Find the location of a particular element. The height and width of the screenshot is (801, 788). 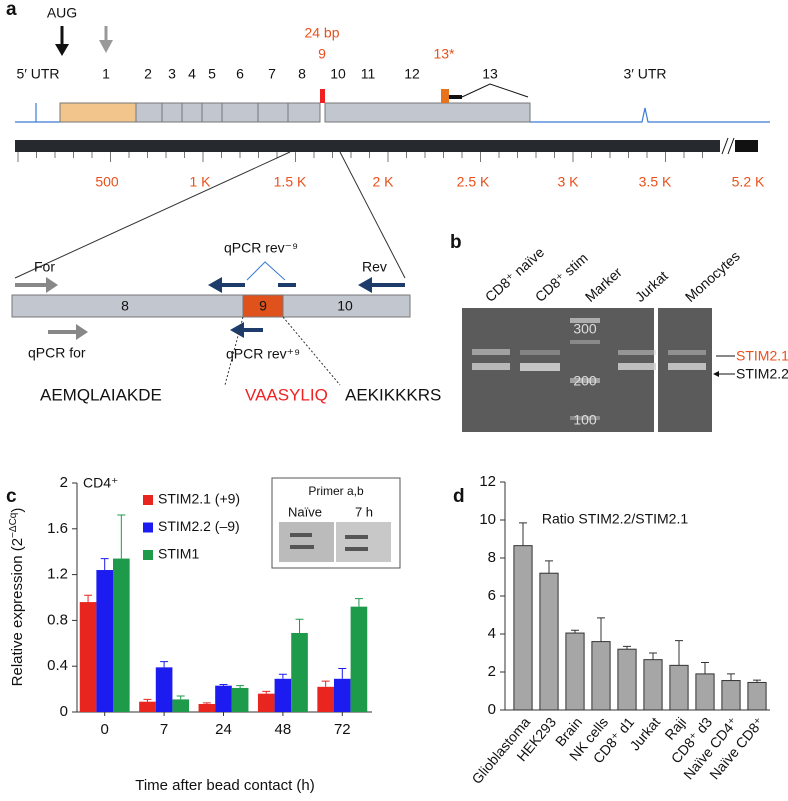

rev-minus-head is located at coordinates (215, 285).